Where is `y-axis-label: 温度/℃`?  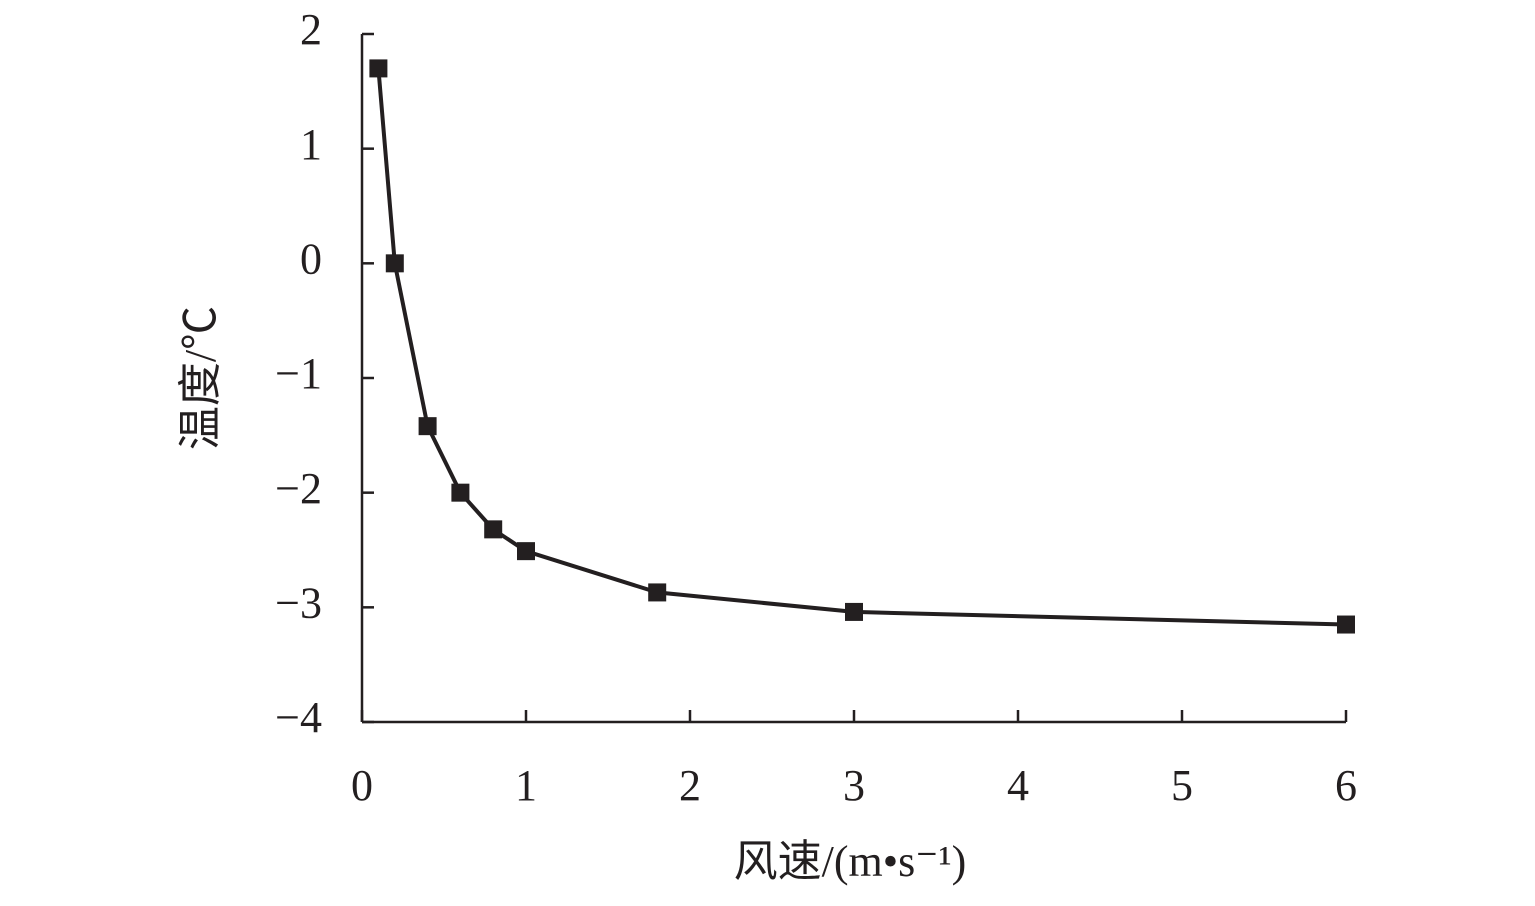 y-axis-label: 温度/℃ is located at coordinates (200, 378).